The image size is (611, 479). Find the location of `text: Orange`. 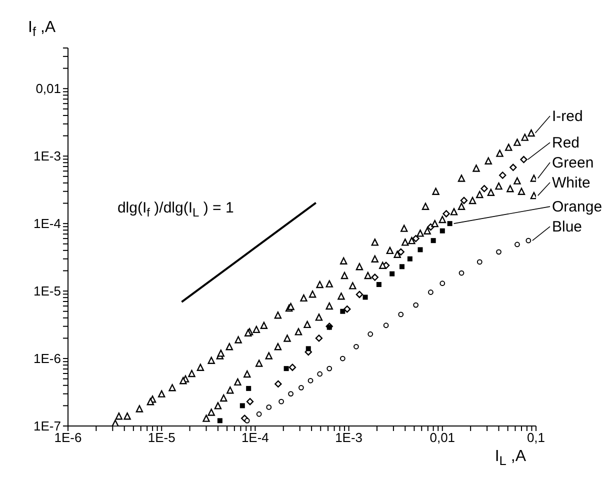

text: Orange is located at coordinates (577, 207).